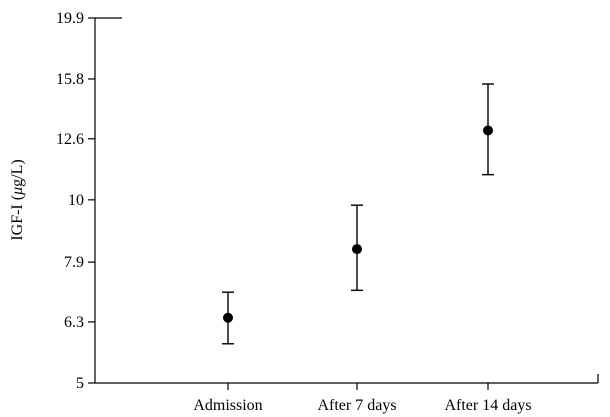  Describe the element at coordinates (70, 18) in the screenshot. I see `y-tick-label: 19.9` at that location.